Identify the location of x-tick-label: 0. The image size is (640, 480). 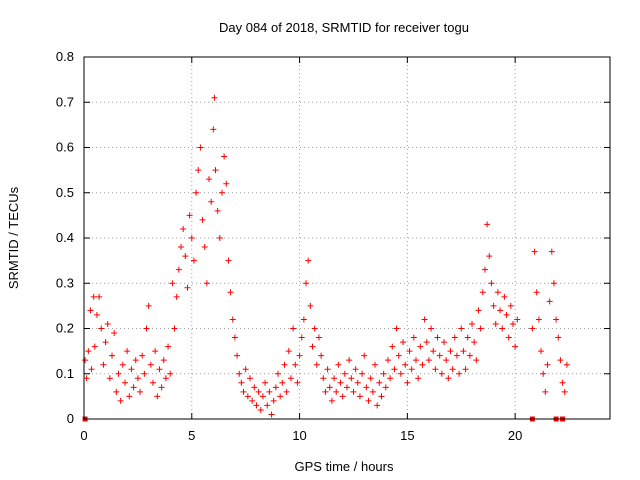
(83, 435).